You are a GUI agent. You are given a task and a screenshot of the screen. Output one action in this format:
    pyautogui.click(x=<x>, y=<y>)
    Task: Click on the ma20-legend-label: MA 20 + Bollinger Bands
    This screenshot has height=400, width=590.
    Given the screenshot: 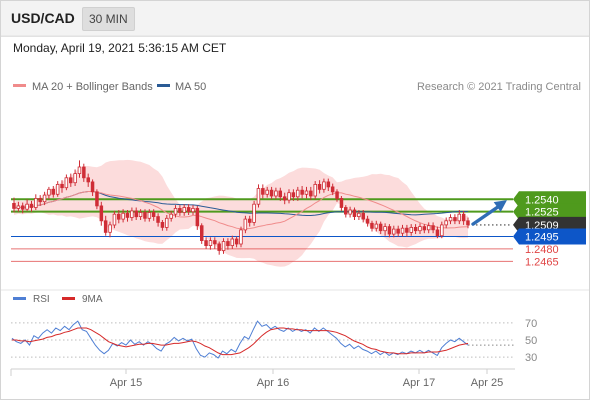 What is the action you would take?
    pyautogui.click(x=92, y=87)
    